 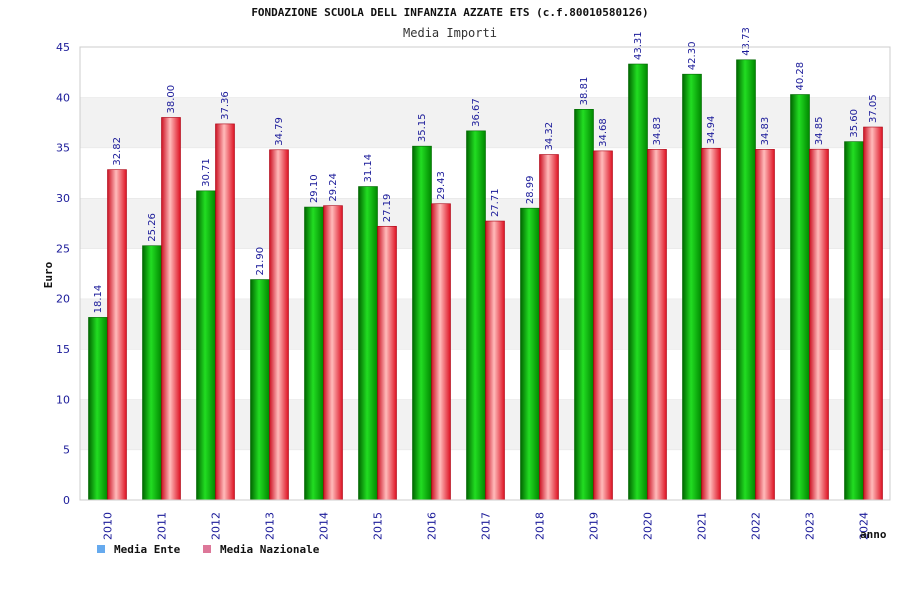 What do you see at coordinates (873, 534) in the screenshot?
I see `x-axis-label: anno` at bounding box center [873, 534].